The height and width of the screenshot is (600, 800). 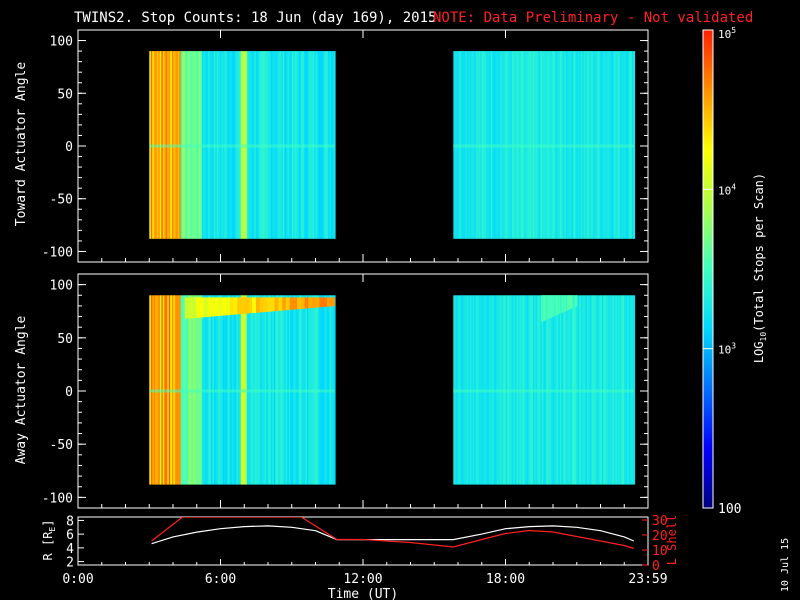 I want to click on colorbar-tick-label: 100, so click(x=729, y=509).